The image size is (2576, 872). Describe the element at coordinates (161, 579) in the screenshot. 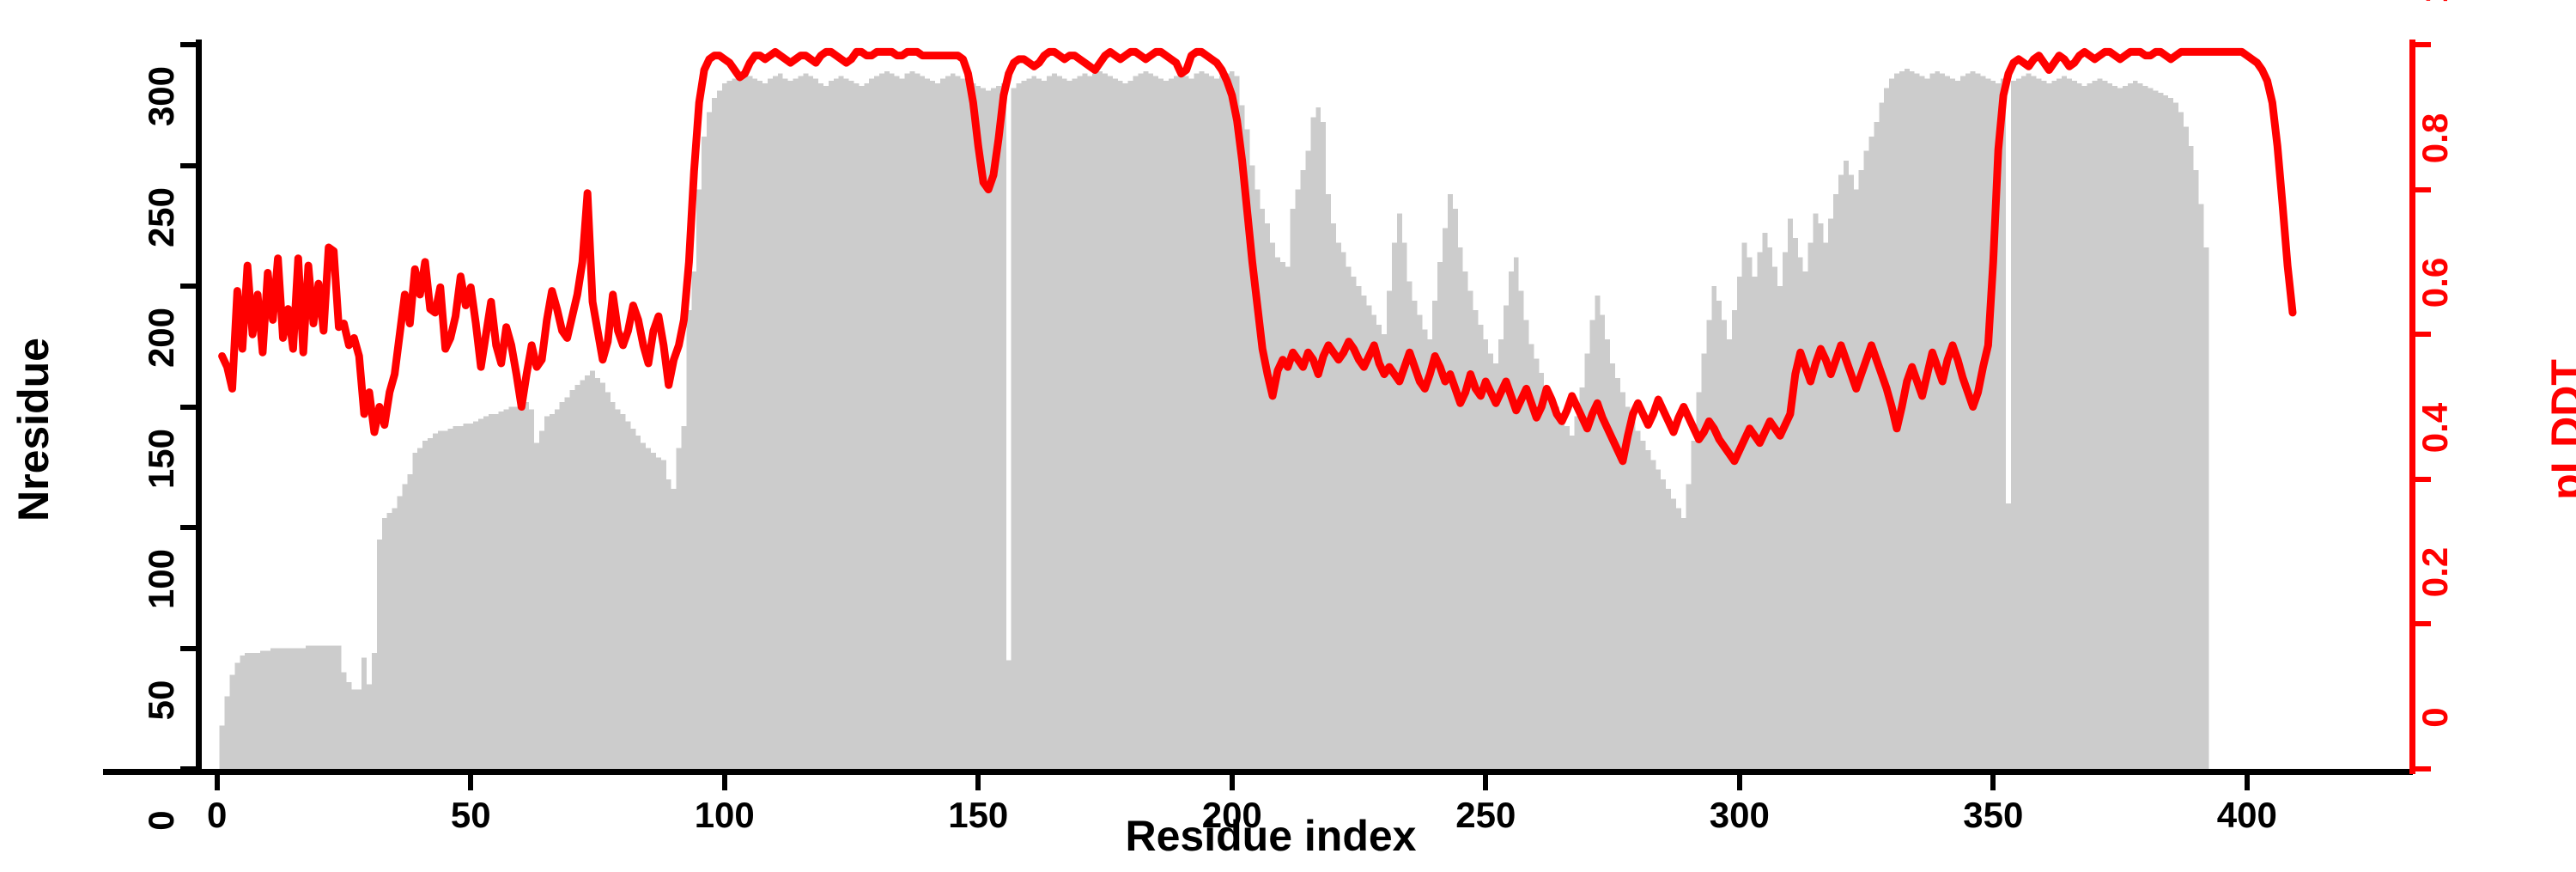

I see `y-axis-left-tick-label: 100` at that location.